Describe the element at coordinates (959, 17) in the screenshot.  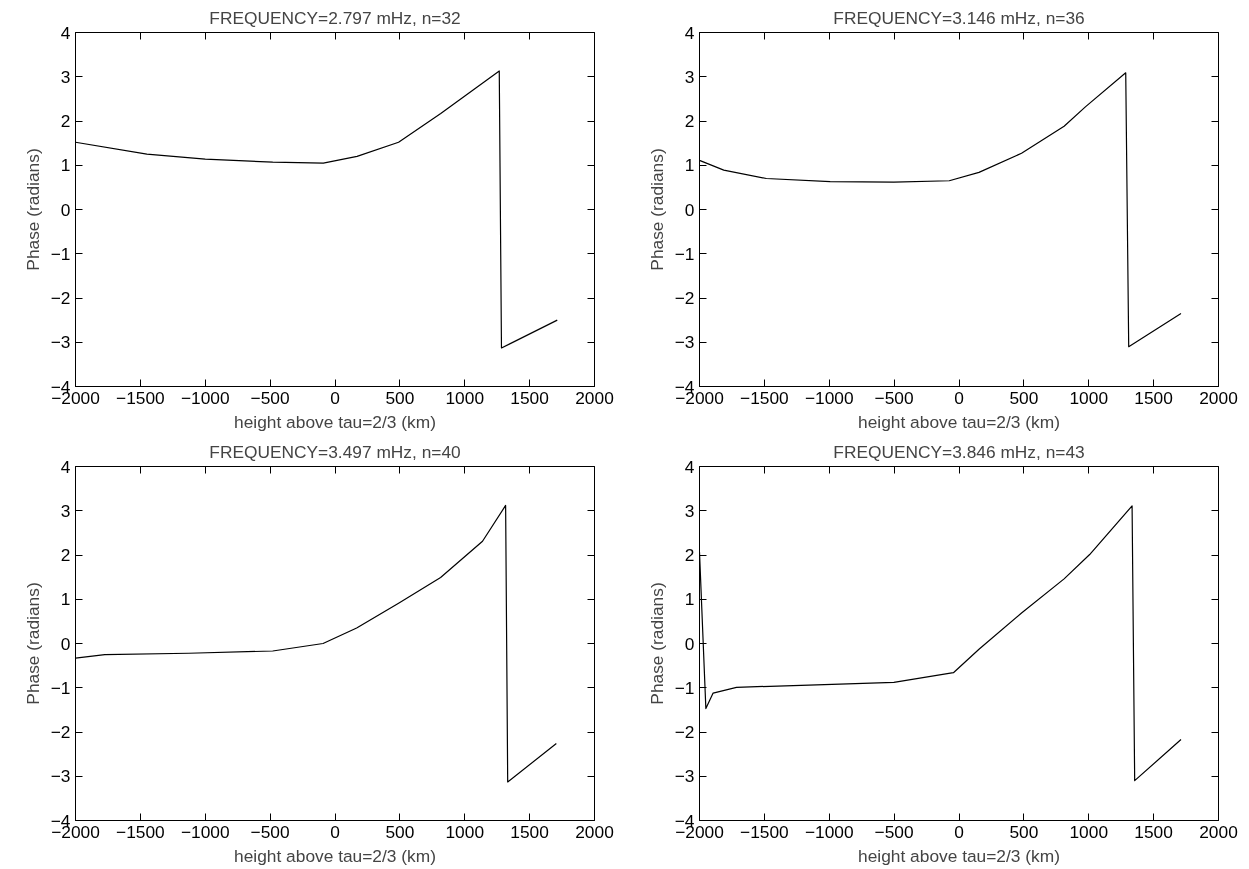
I see `chart-title: FREQUENCY=3.146 mHz, n=36` at that location.